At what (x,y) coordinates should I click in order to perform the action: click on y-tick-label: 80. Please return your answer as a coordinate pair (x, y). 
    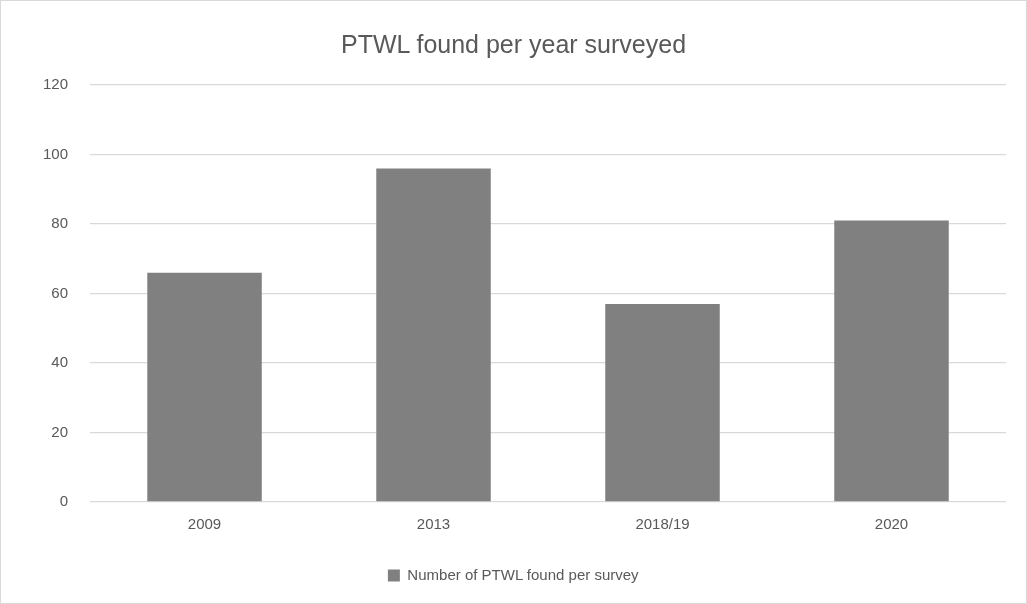
    Looking at the image, I should click on (60, 223).